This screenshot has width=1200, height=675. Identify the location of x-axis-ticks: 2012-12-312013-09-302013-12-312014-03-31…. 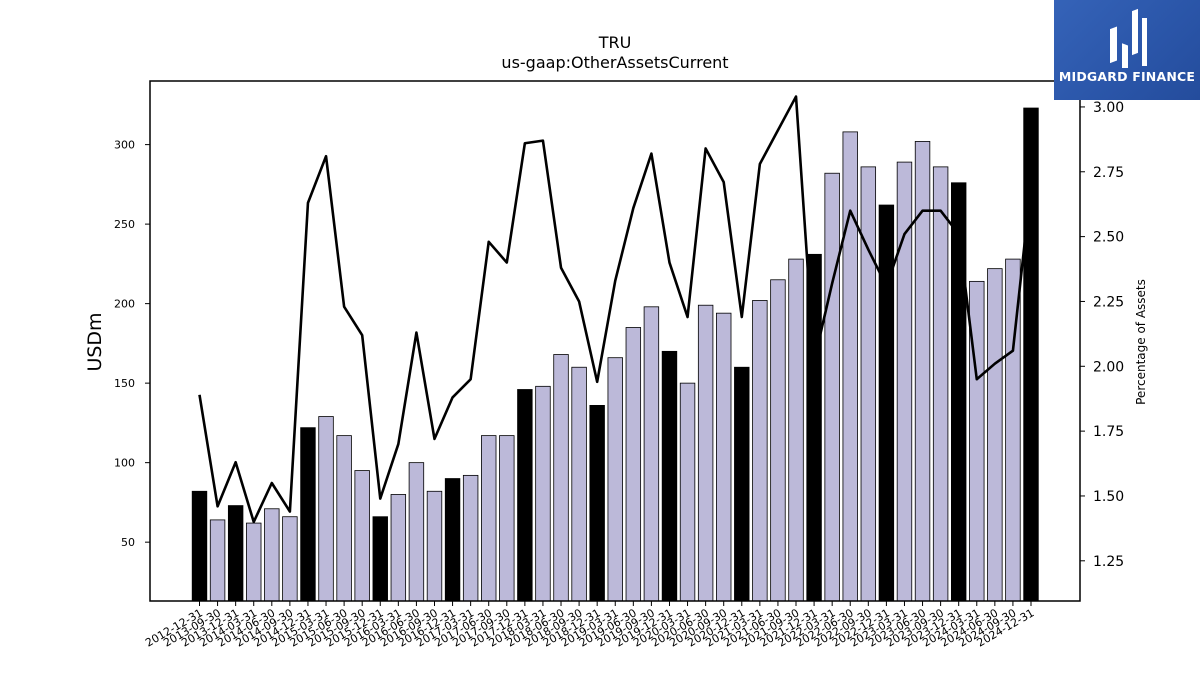
(590, 625).